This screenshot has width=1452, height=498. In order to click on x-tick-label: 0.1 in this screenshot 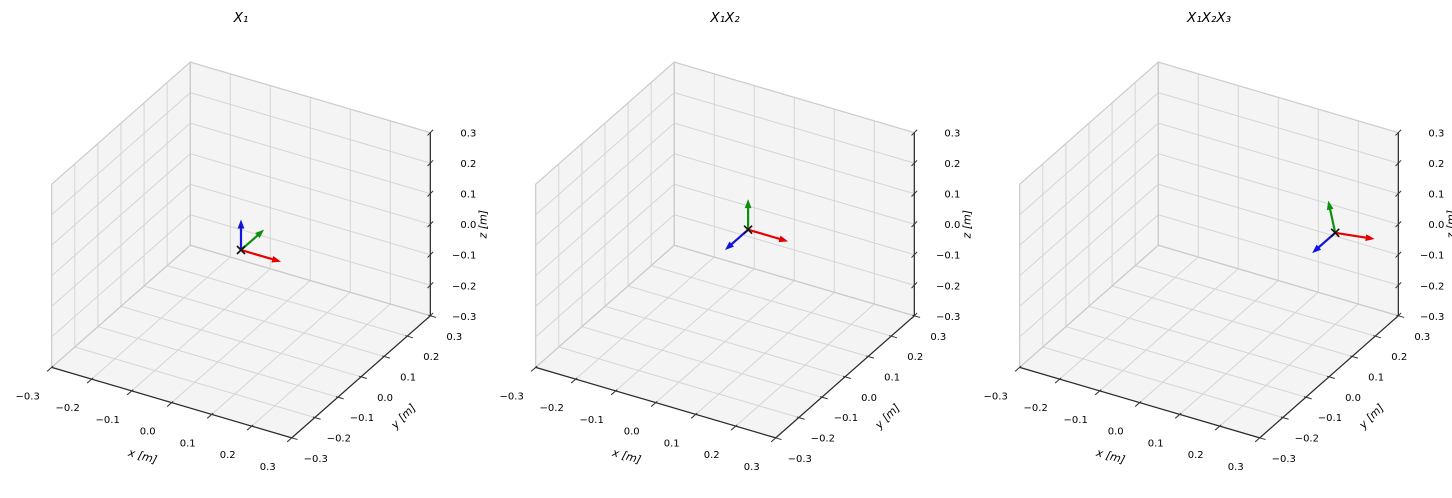, I will do `click(188, 443)`.